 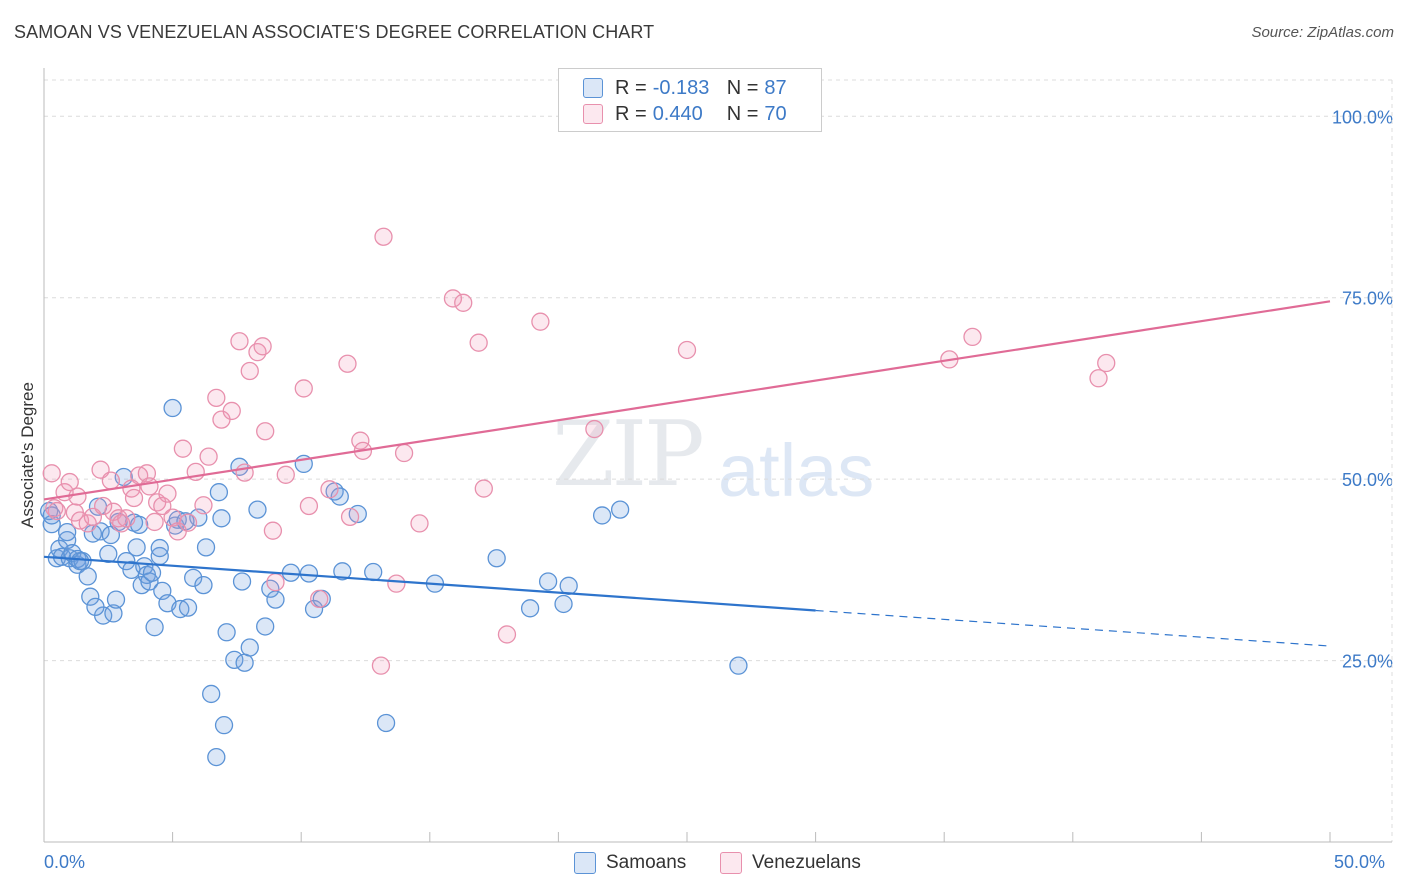 What do you see at coordinates (1367, 480) in the screenshot?
I see `y-tick-label: 50.0%` at bounding box center [1367, 480].